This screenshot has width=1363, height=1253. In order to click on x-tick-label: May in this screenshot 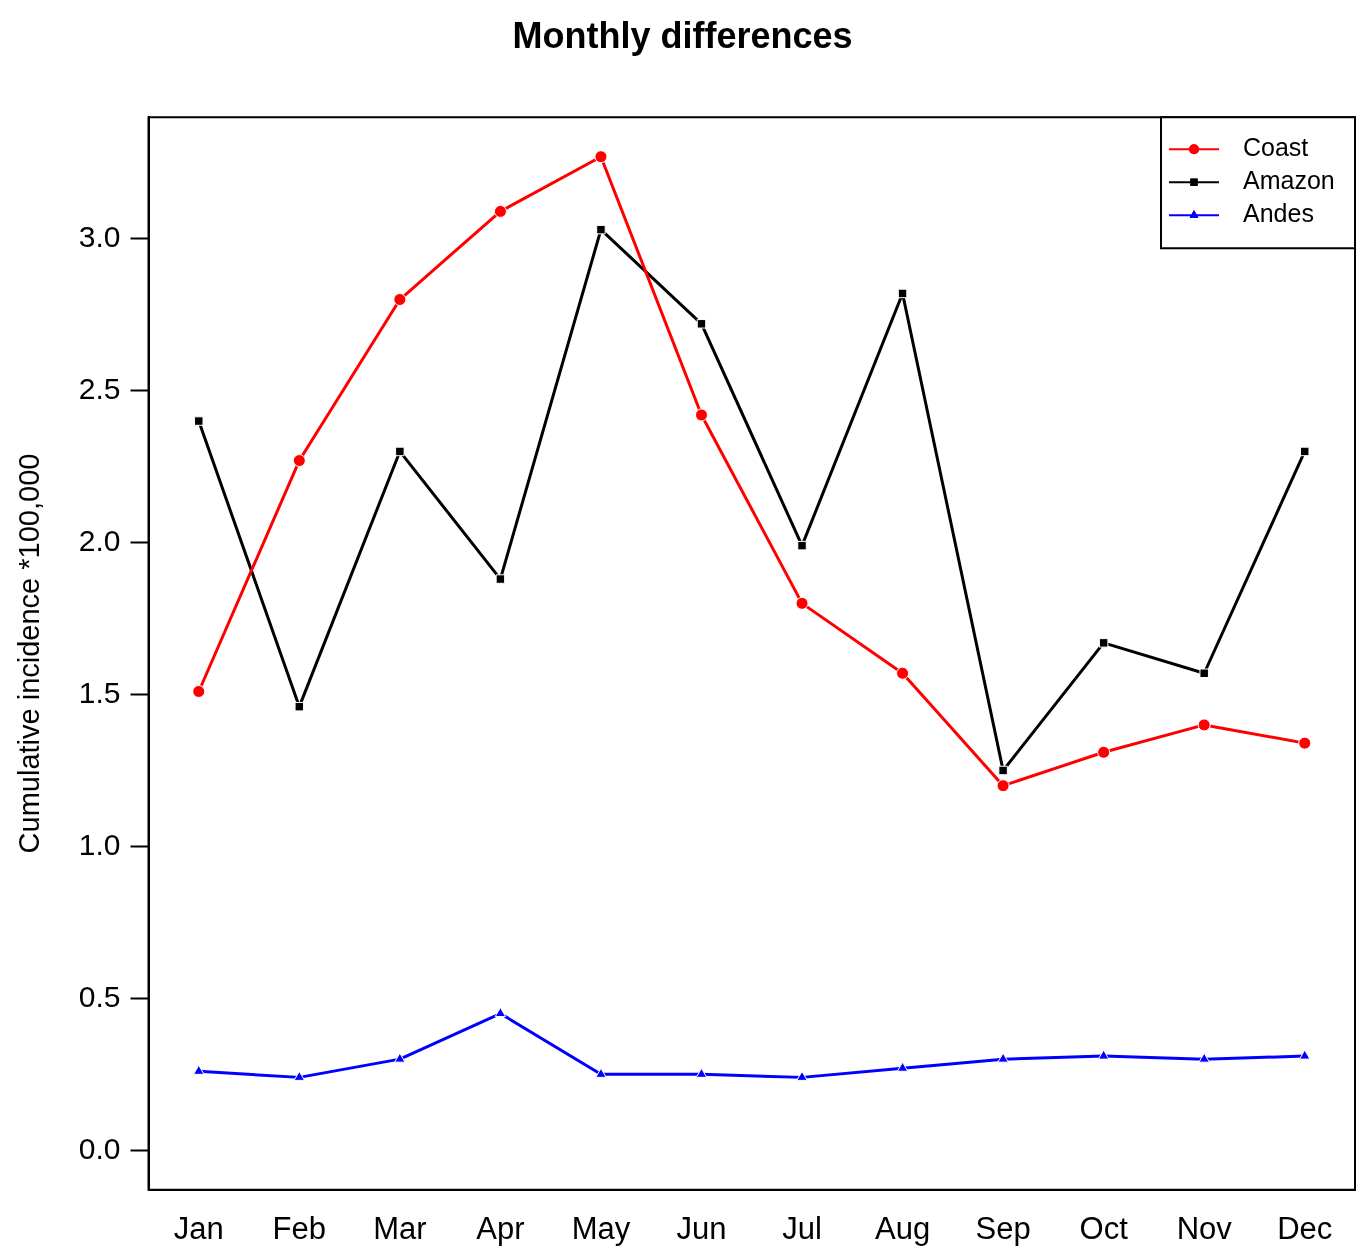, I will do `click(601, 1228)`.